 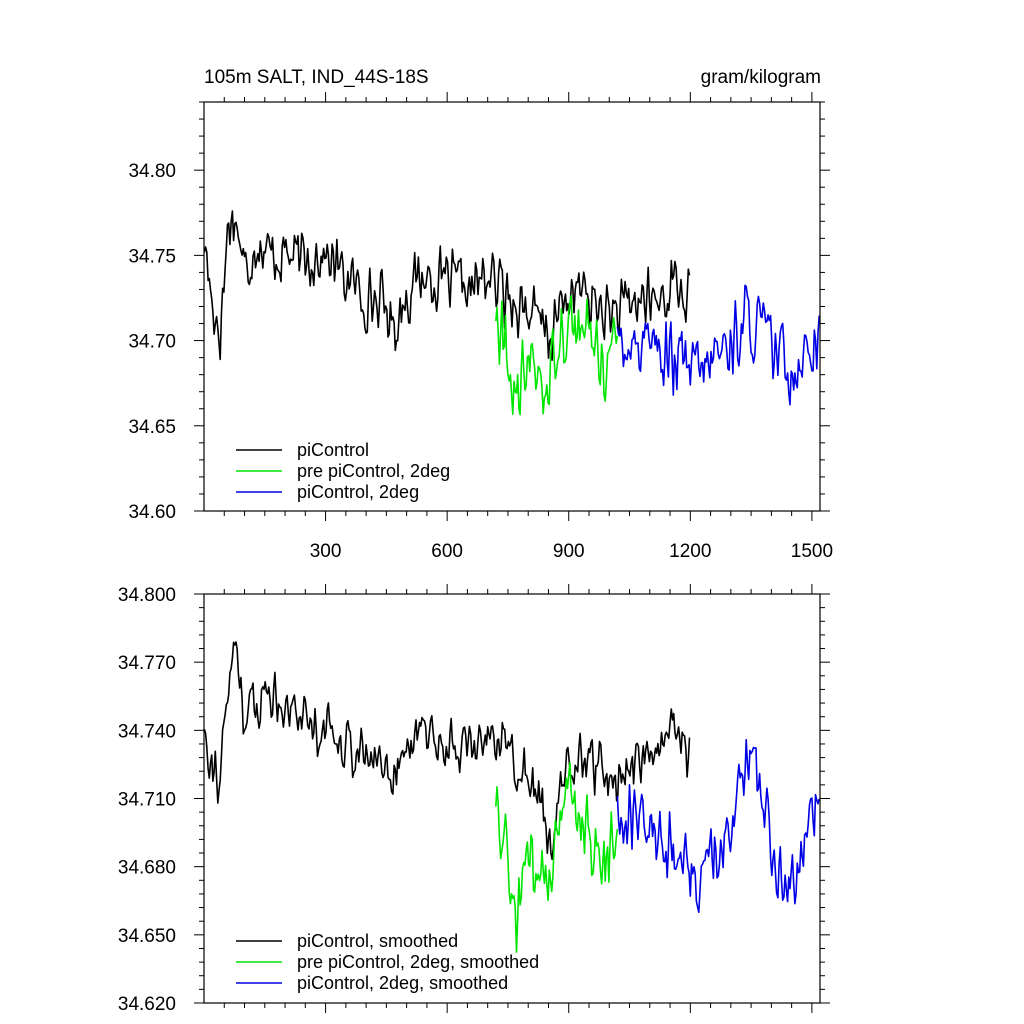 I want to click on x-tick-label: 600, so click(x=447, y=551).